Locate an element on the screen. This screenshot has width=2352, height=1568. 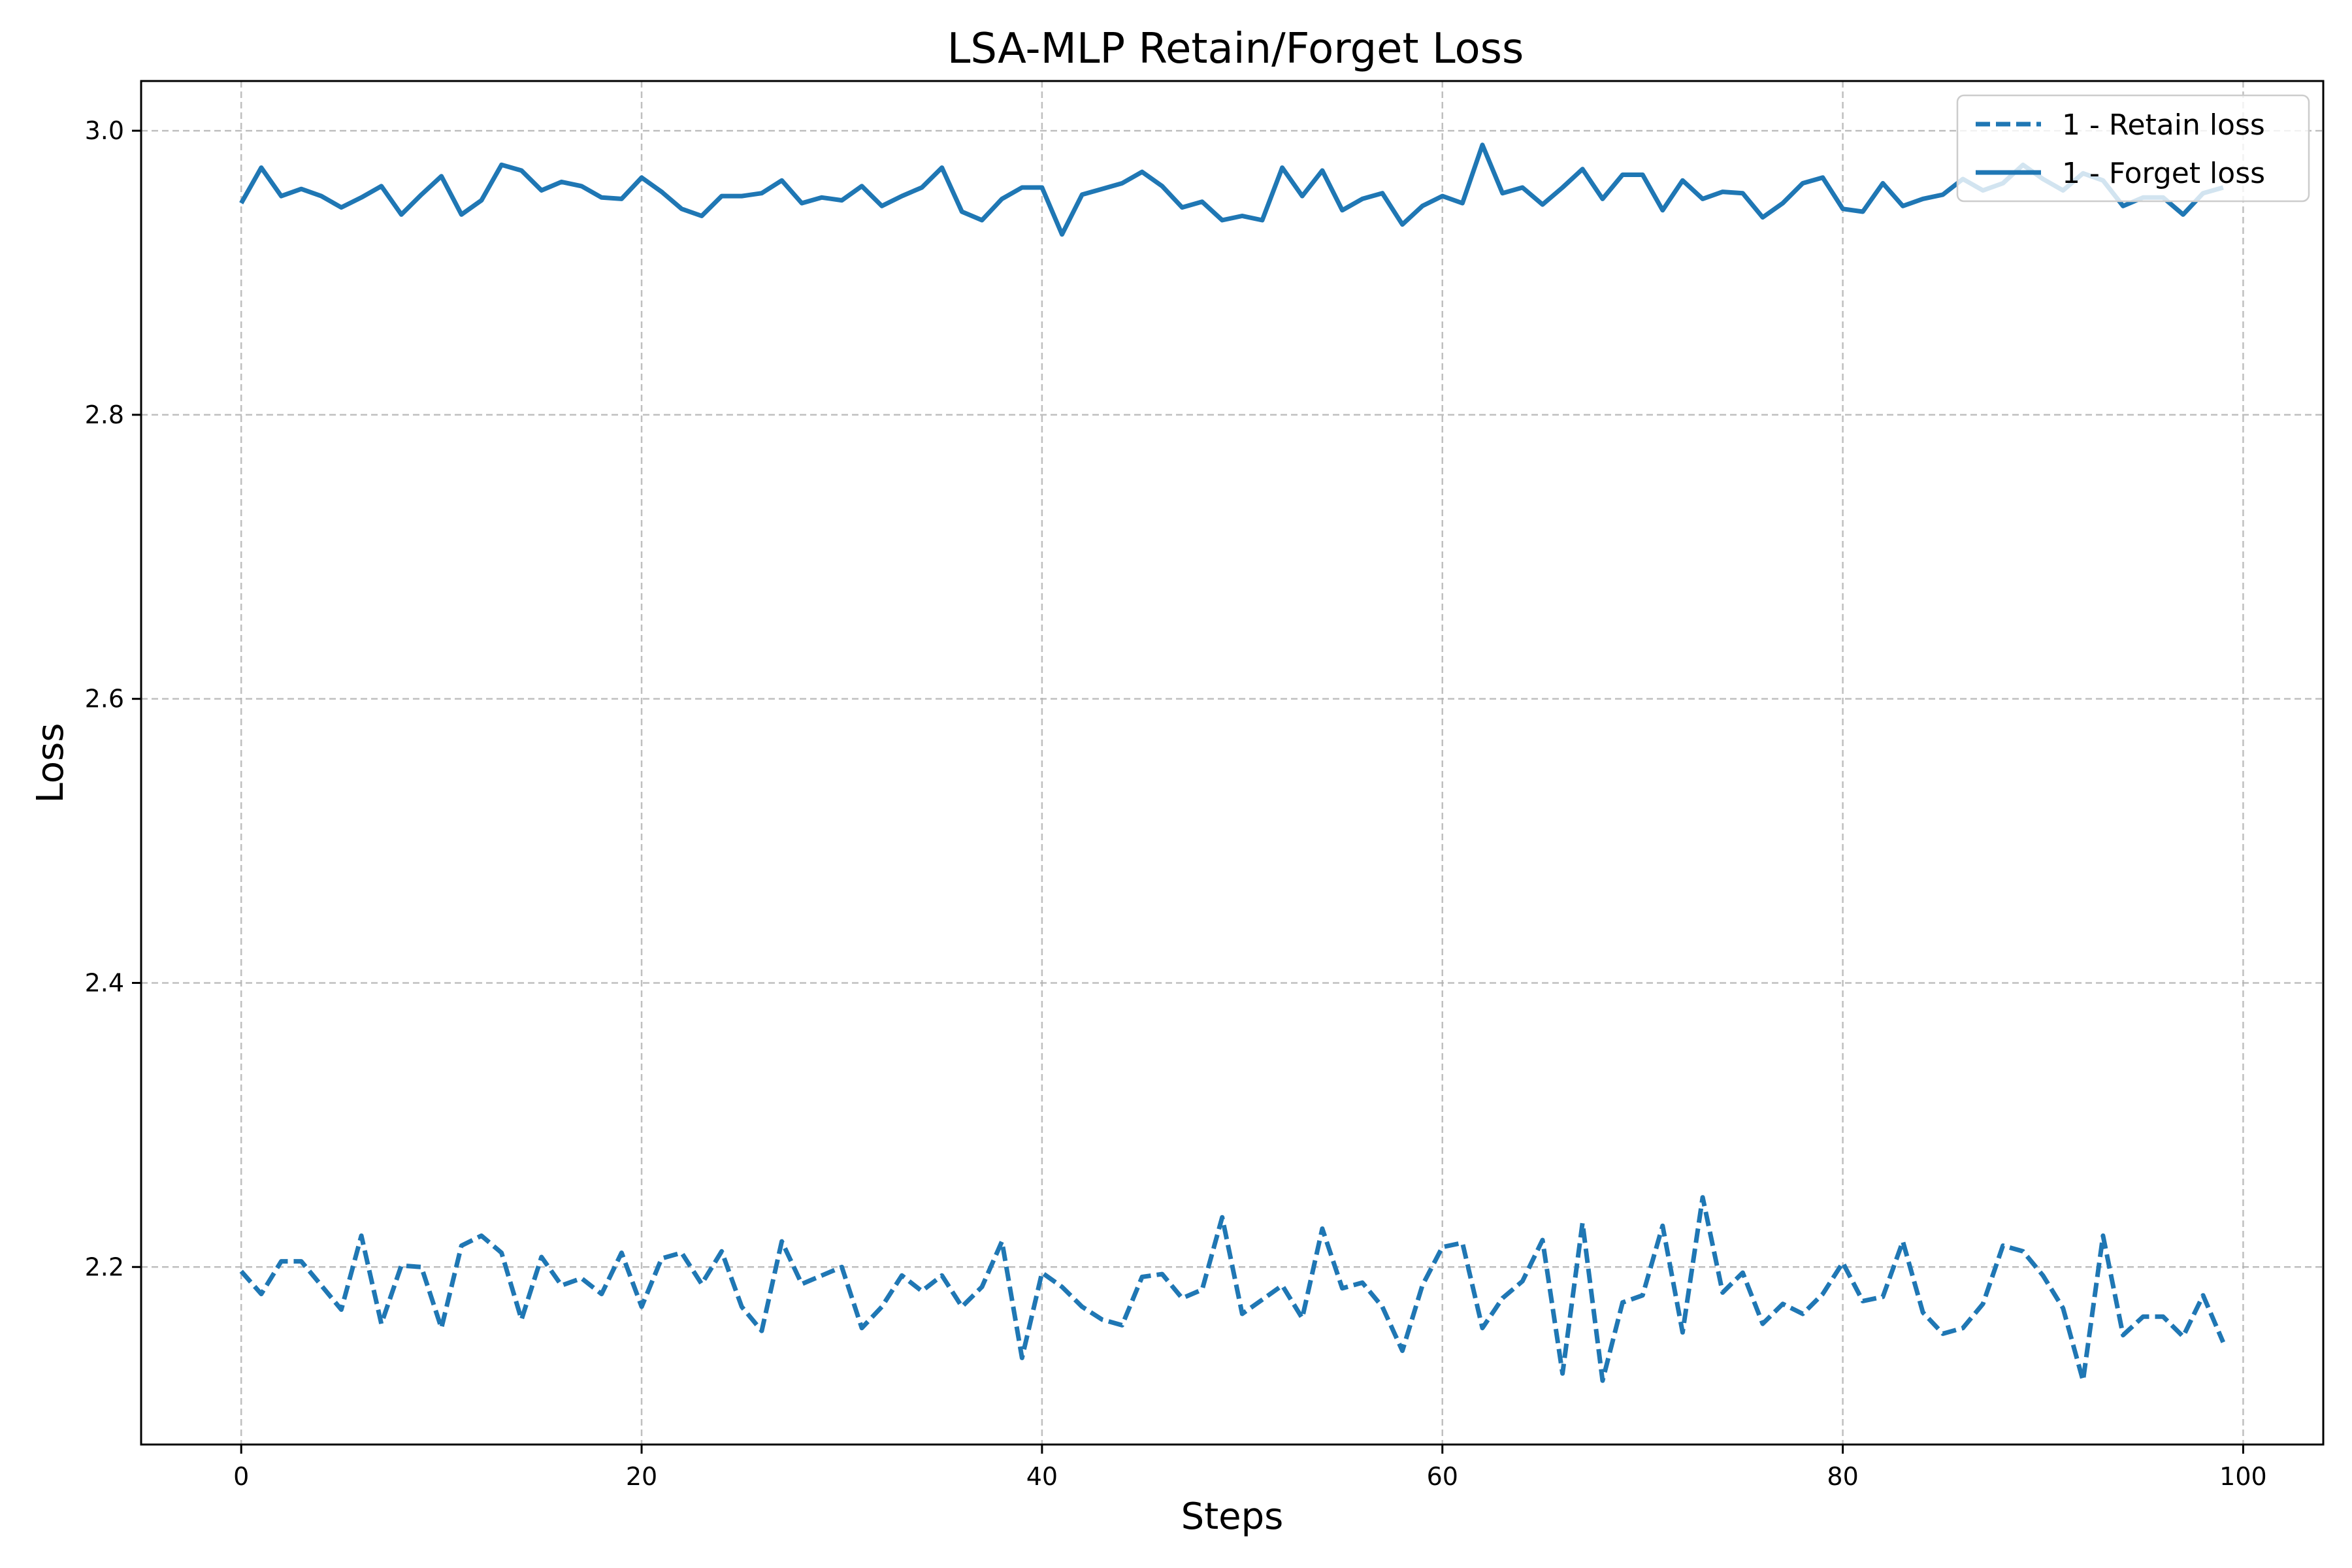
y-tick-label: 2.4 is located at coordinates (104, 982).